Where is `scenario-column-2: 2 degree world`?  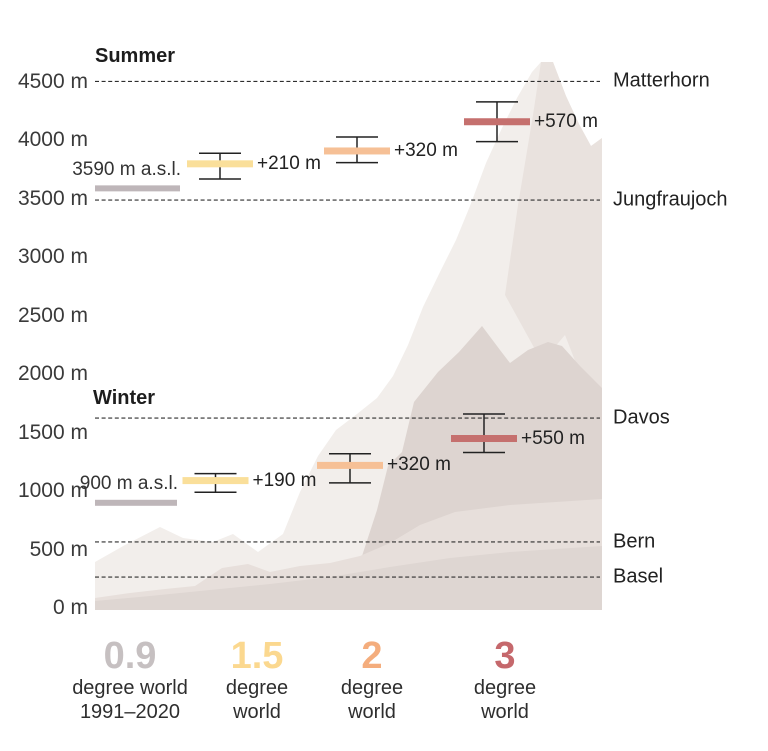
scenario-column-2: 2 degree world is located at coordinates (372, 680).